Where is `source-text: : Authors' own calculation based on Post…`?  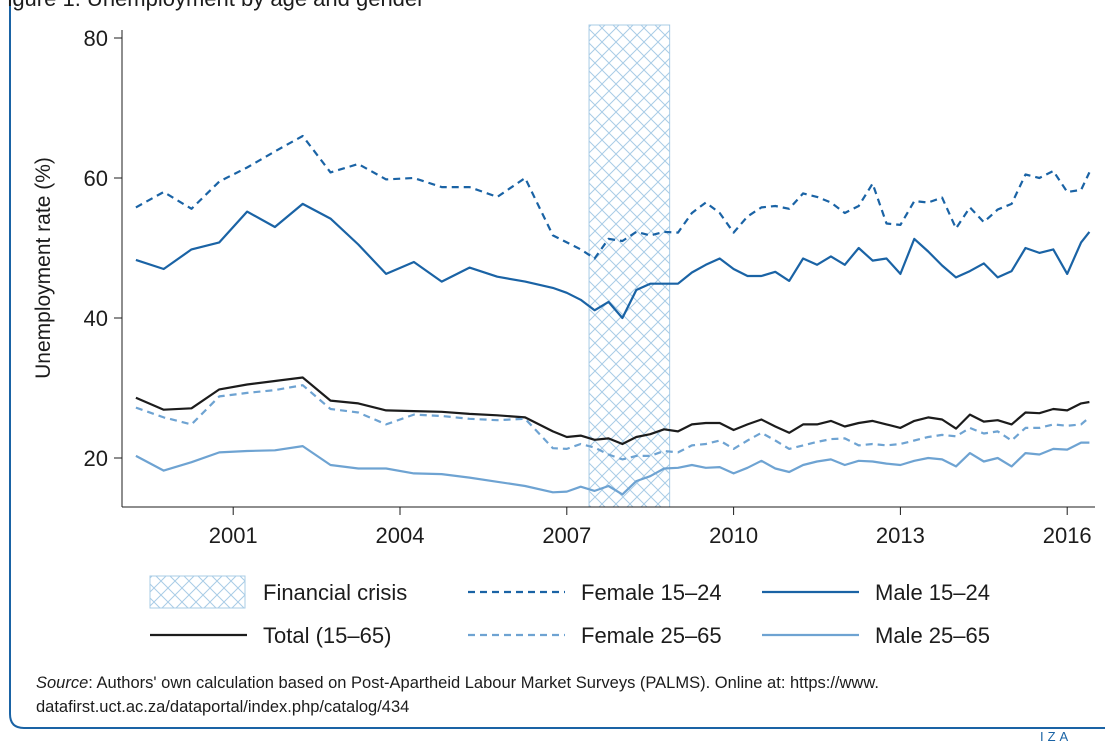
source-text: : Authors' own calculation based on Post… is located at coordinates (483, 683).